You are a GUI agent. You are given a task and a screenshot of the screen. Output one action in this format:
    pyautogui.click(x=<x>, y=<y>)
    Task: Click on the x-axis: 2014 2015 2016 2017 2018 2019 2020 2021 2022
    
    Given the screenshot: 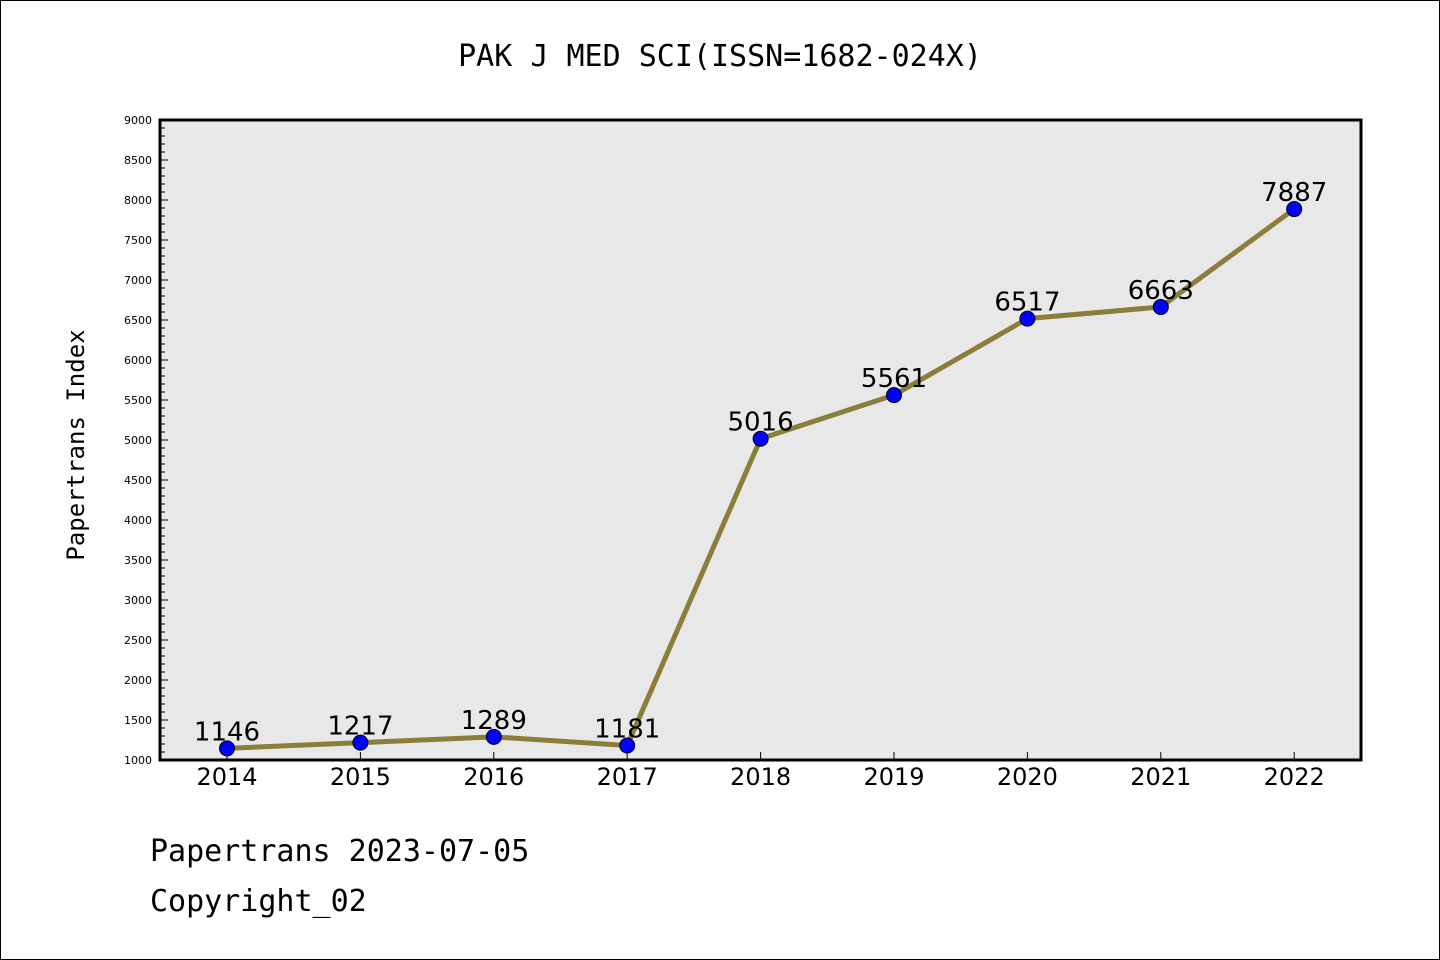 What is the action you would take?
    pyautogui.click(x=760, y=771)
    